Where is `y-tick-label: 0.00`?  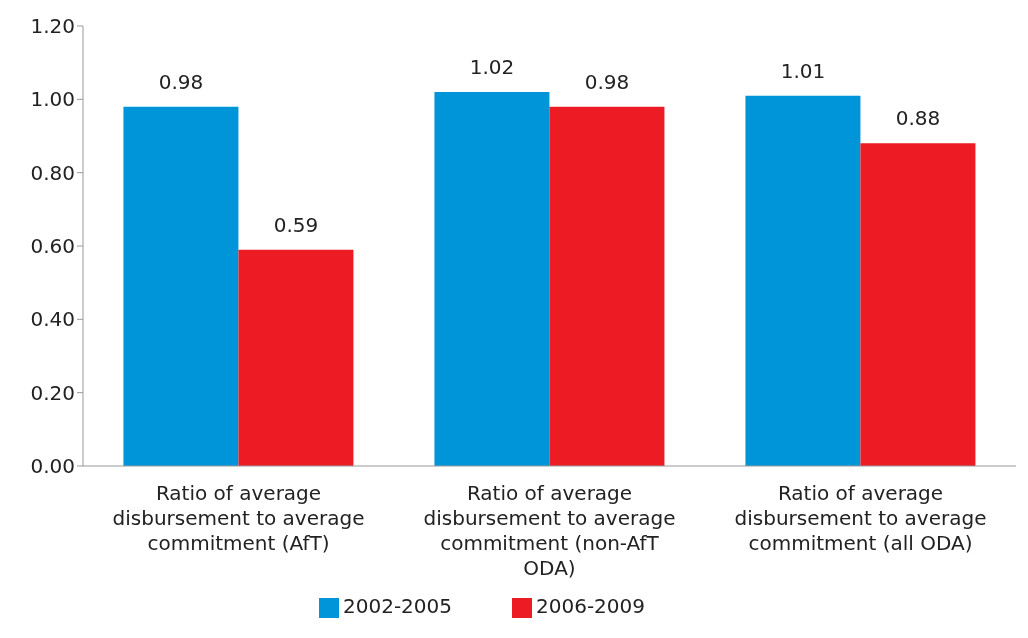 y-tick-label: 0.00 is located at coordinates (52, 466).